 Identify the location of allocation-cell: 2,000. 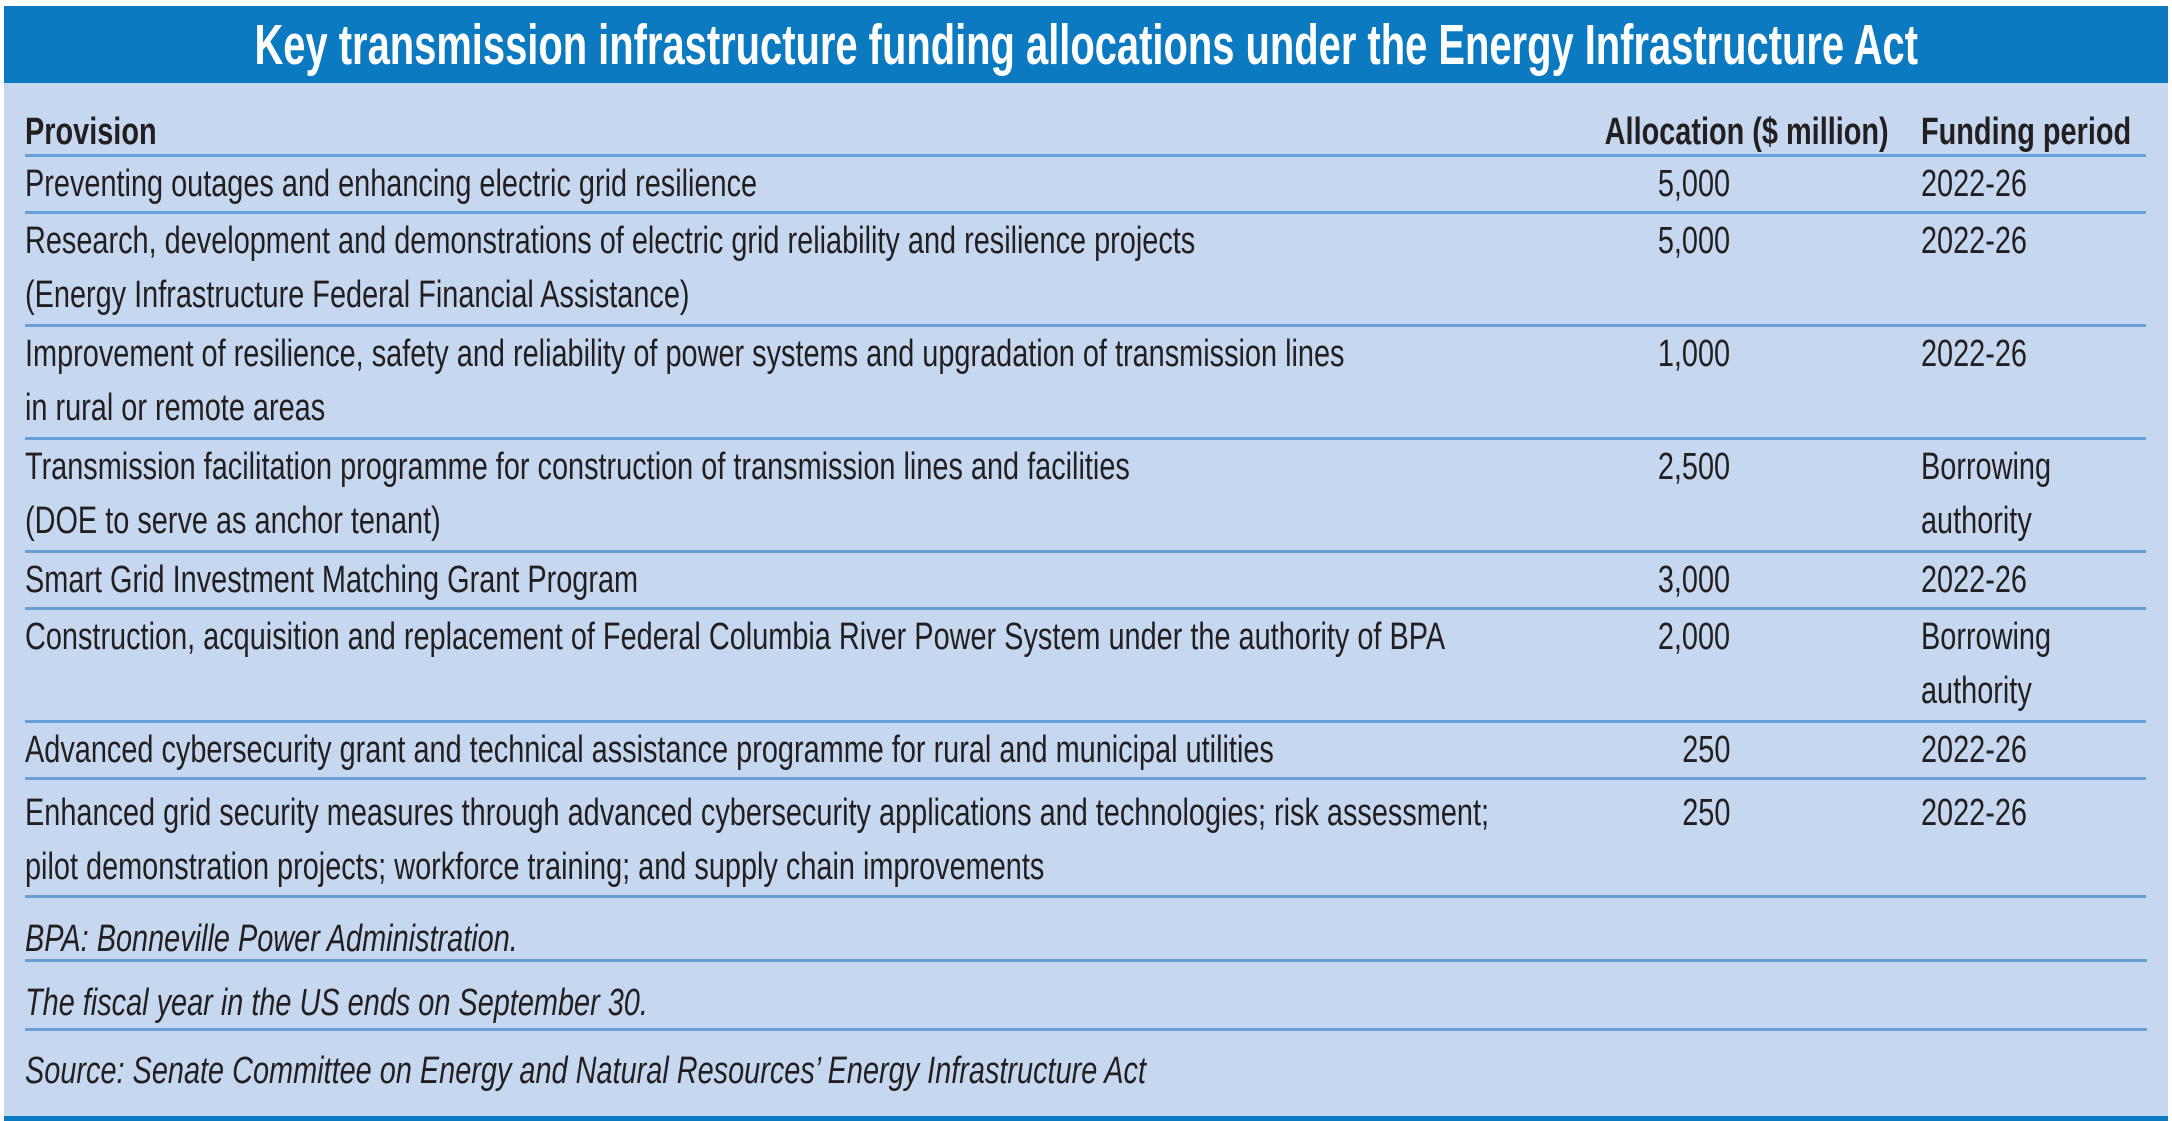
(1692, 665).